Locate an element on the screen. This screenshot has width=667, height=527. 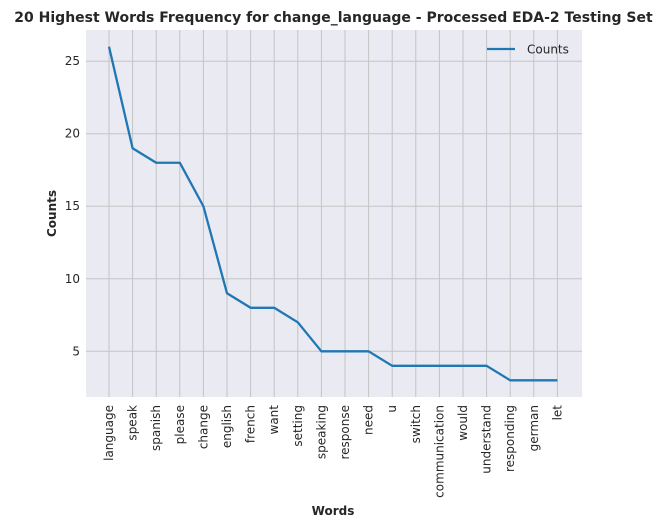
x-tick-label: please is located at coordinates (180, 424).